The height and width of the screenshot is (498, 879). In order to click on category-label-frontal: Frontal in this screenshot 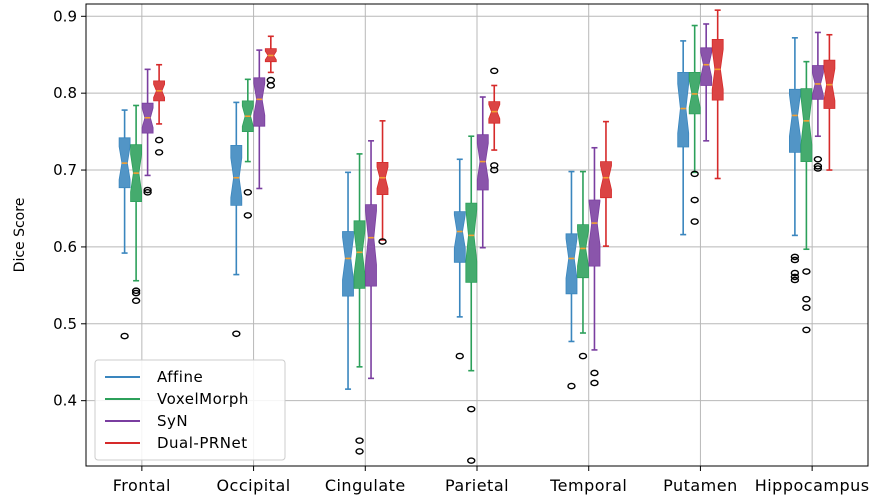, I will do `click(142, 485)`.